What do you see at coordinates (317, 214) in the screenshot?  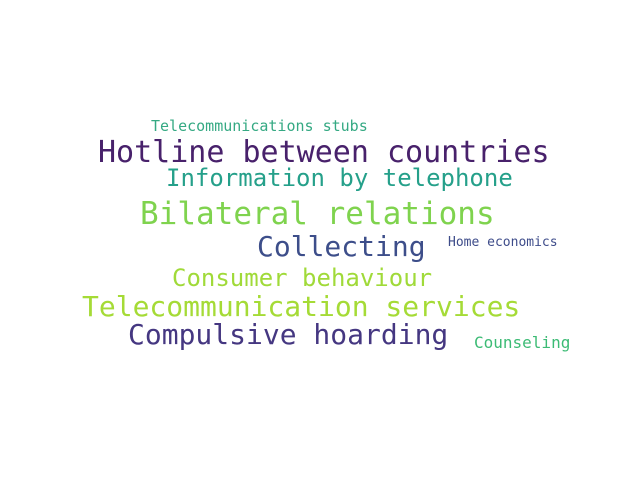 I see `word-bilateral-relations: Bilateral relations` at bounding box center [317, 214].